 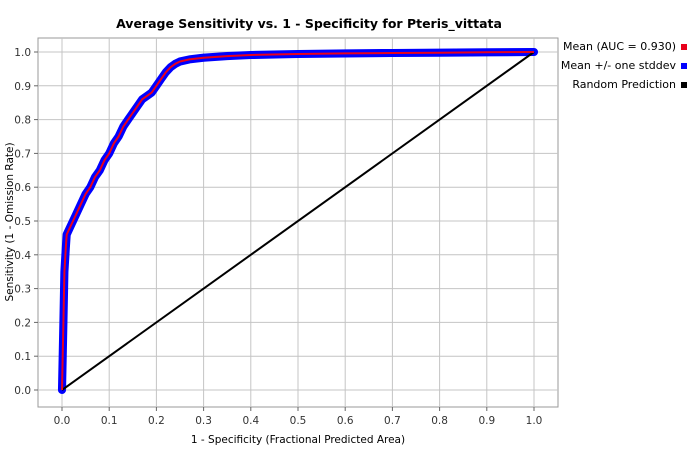 I want to click on y-tick-label: 0.0, so click(x=22, y=391).